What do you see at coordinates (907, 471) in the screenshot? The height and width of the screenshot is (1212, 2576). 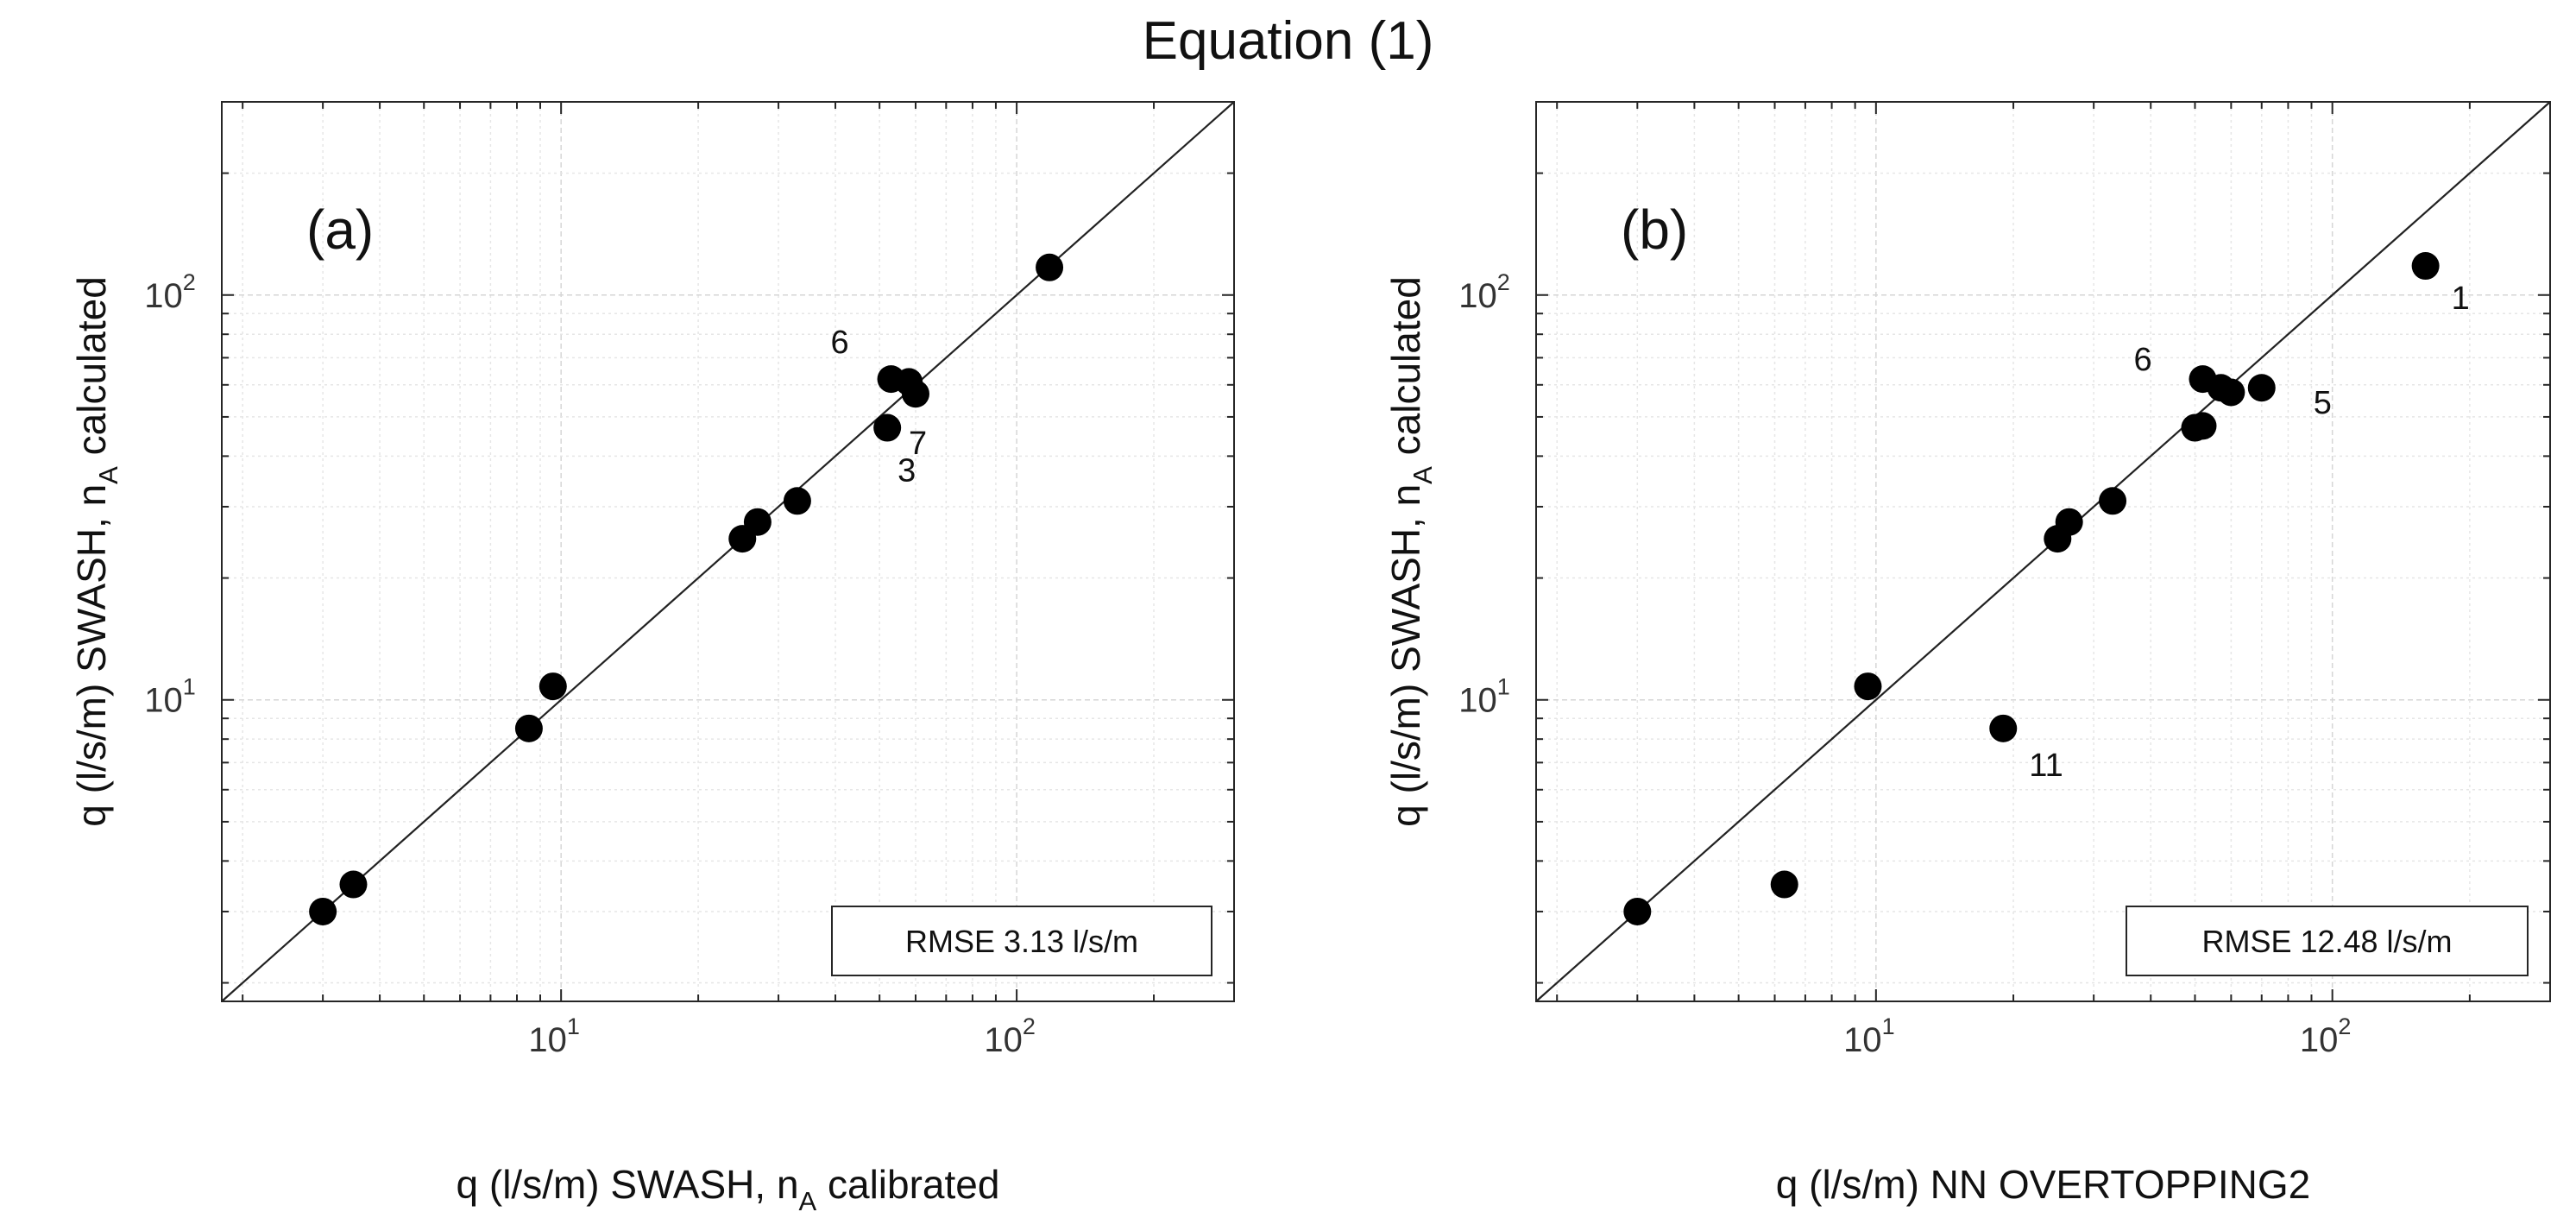 I see `point-label: 3` at bounding box center [907, 471].